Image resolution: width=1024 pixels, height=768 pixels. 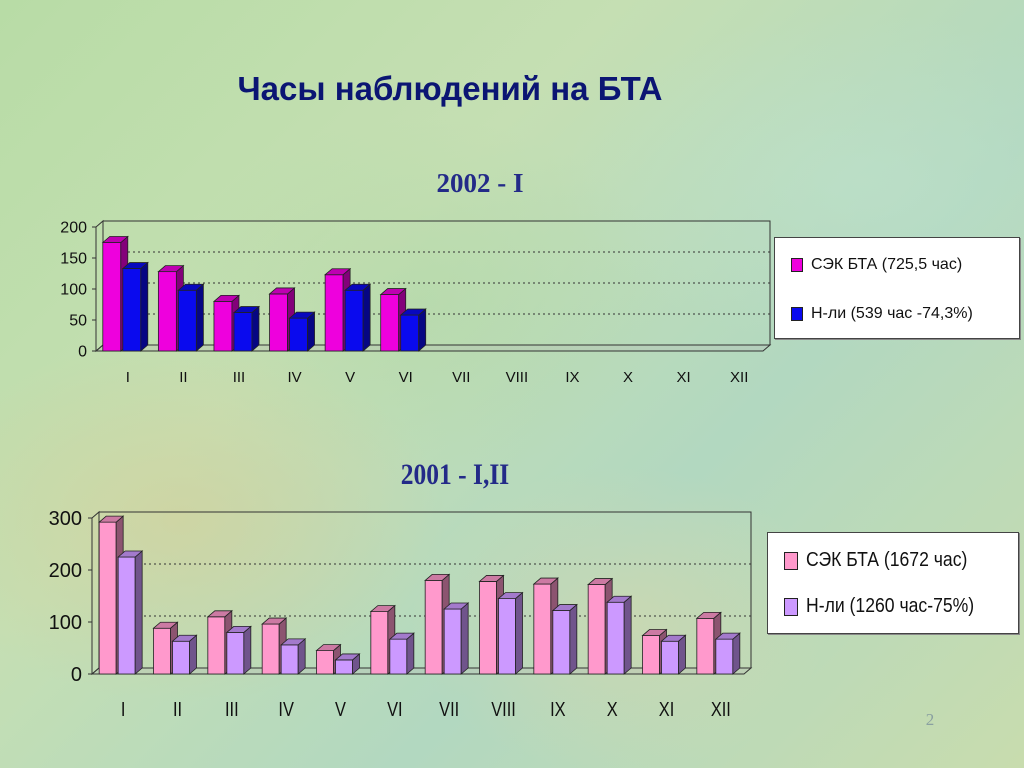 I want to click on chart-title-2001: 2001 - I,II, so click(x=455, y=474).